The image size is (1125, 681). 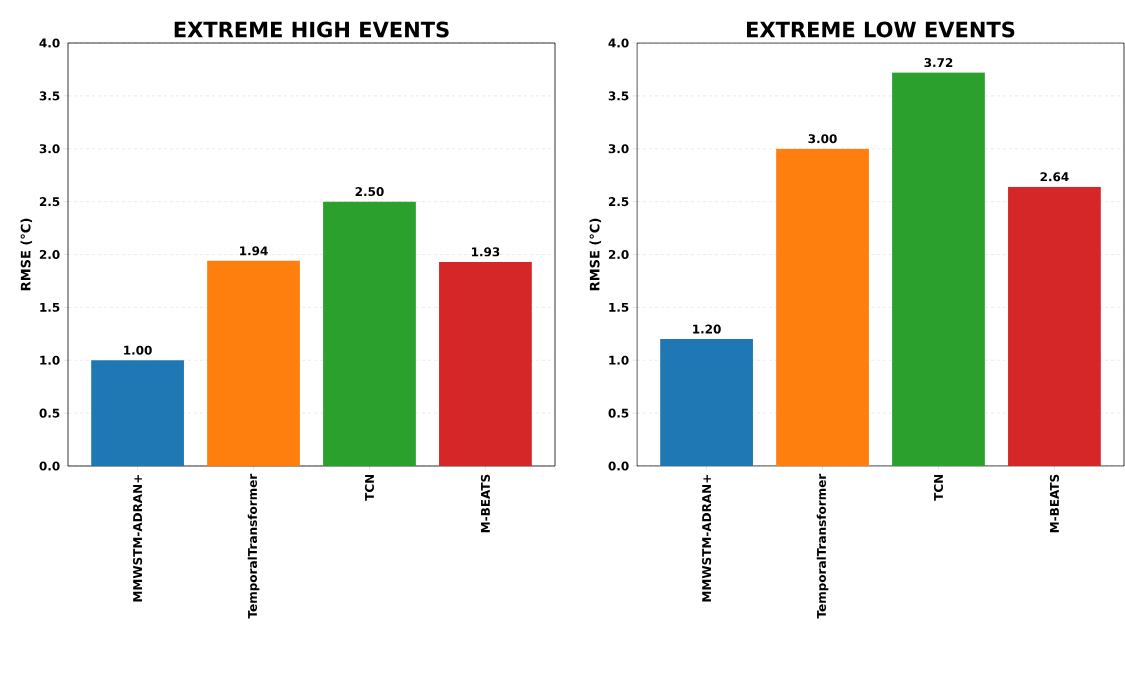 I want to click on data-label: 3.00, so click(x=822, y=139).